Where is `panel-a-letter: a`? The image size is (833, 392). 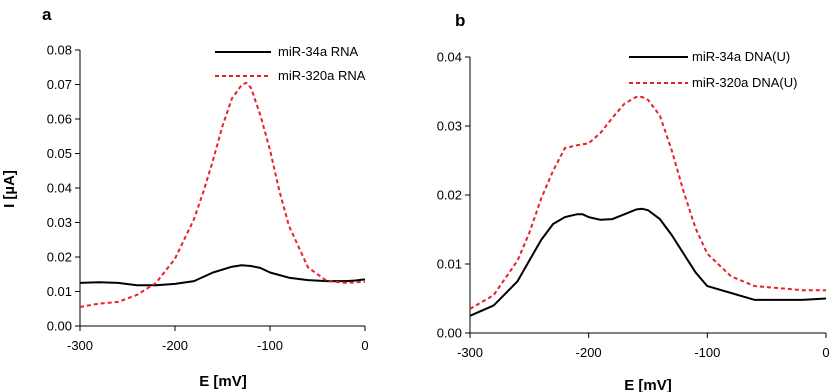 panel-a-letter: a is located at coordinates (47, 14).